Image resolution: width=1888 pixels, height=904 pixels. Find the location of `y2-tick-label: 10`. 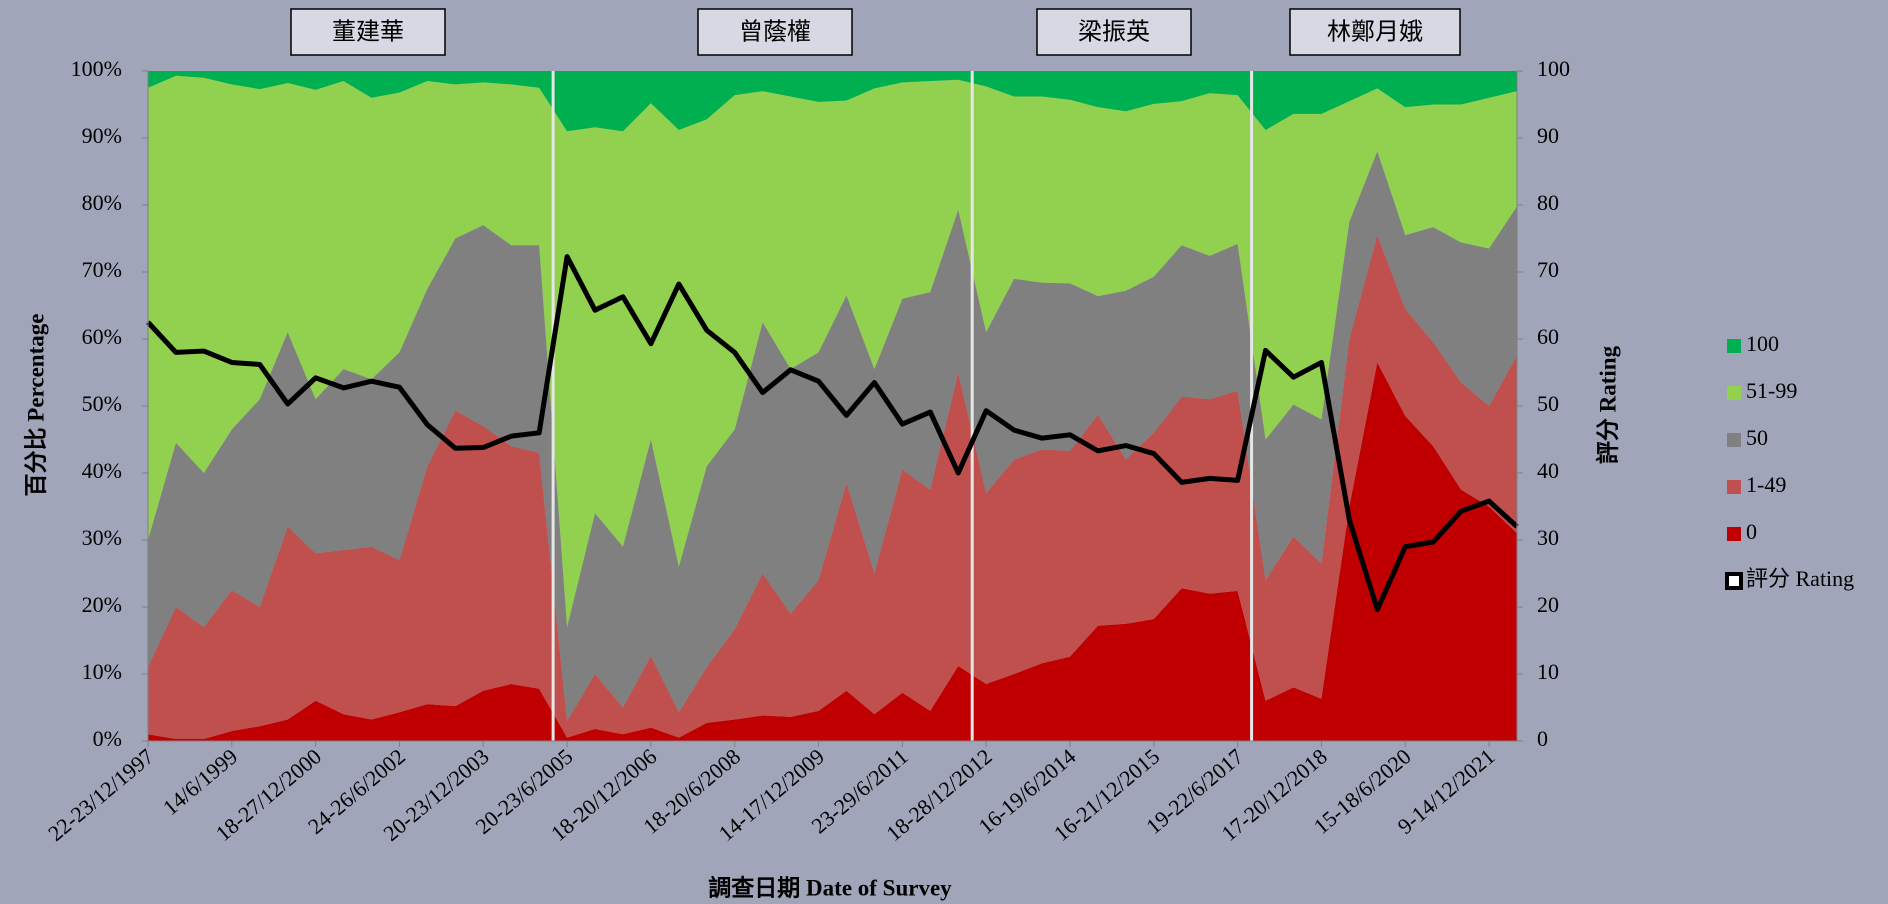

y2-tick-label: 10 is located at coordinates (1548, 671).